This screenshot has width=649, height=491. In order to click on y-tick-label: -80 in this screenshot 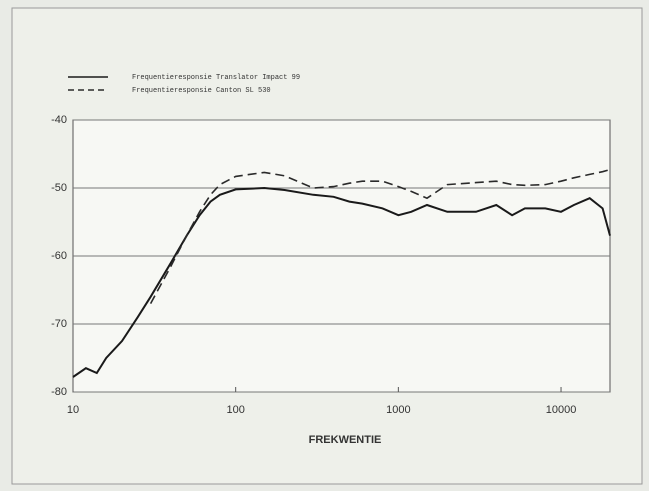, I will do `click(59, 392)`.